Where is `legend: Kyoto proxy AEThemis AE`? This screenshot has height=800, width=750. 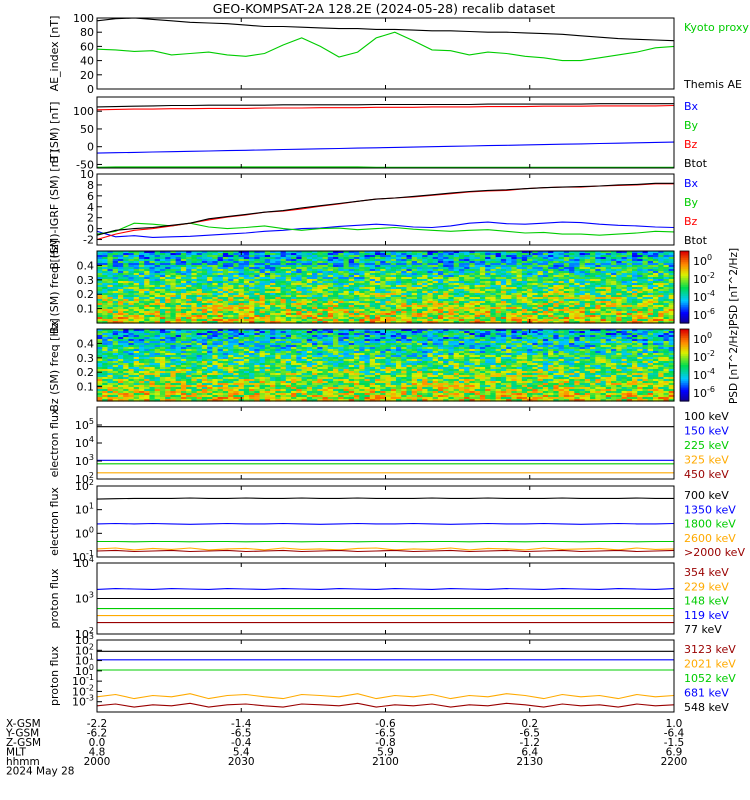 legend: Kyoto proxy AEThemis AE is located at coordinates (716, 56).